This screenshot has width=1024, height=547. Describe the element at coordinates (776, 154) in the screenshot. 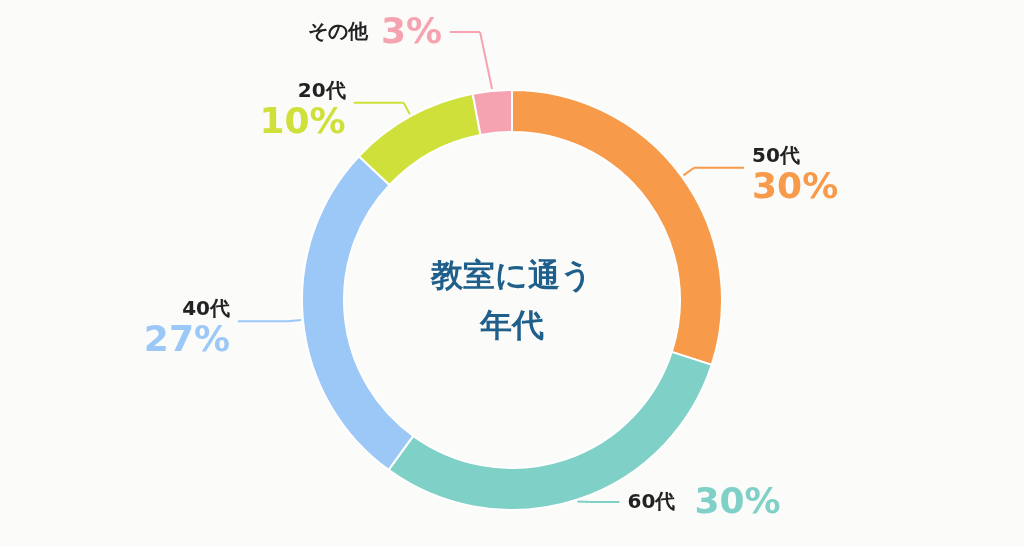

I see `slice-label: 50代` at that location.